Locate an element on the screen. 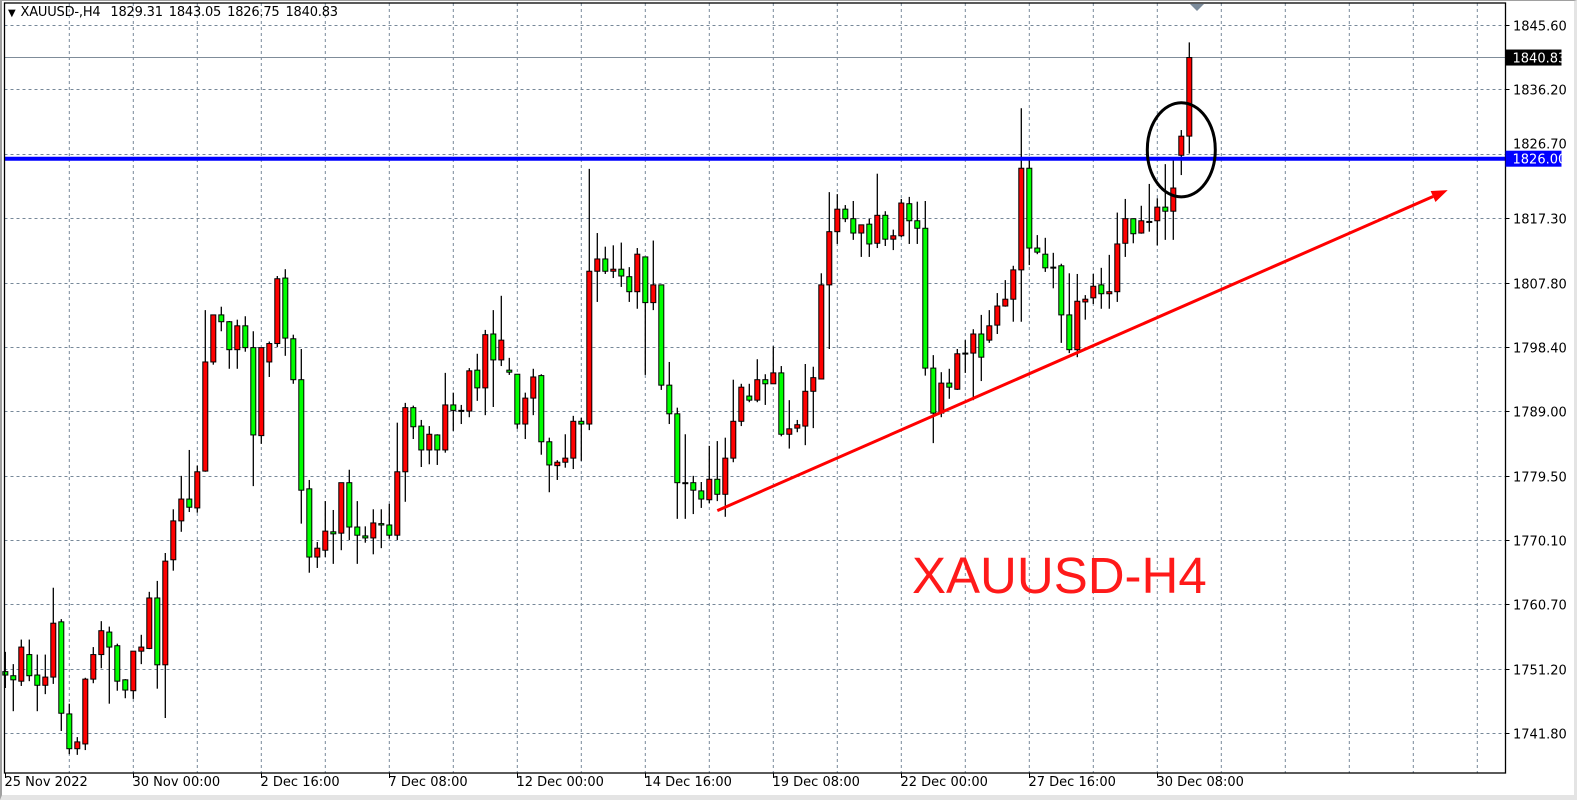  x-tick-label: 30 Dec 08:00 is located at coordinates (1200, 782).